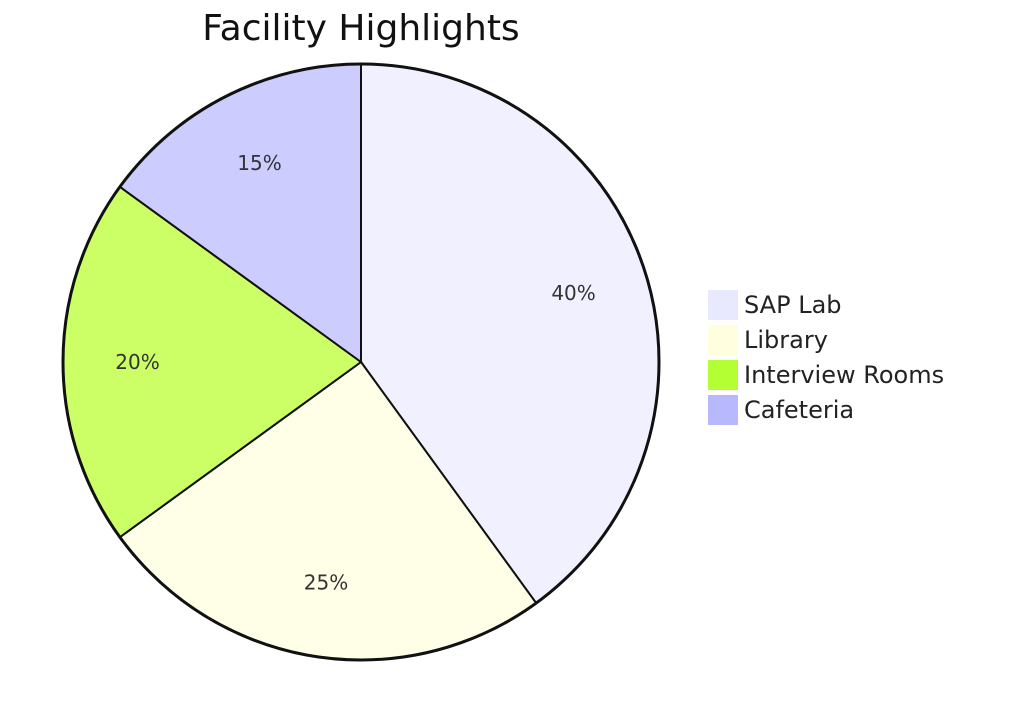  What do you see at coordinates (793, 305) in the screenshot?
I see `legend-label-sap-lab: SAP Lab` at bounding box center [793, 305].